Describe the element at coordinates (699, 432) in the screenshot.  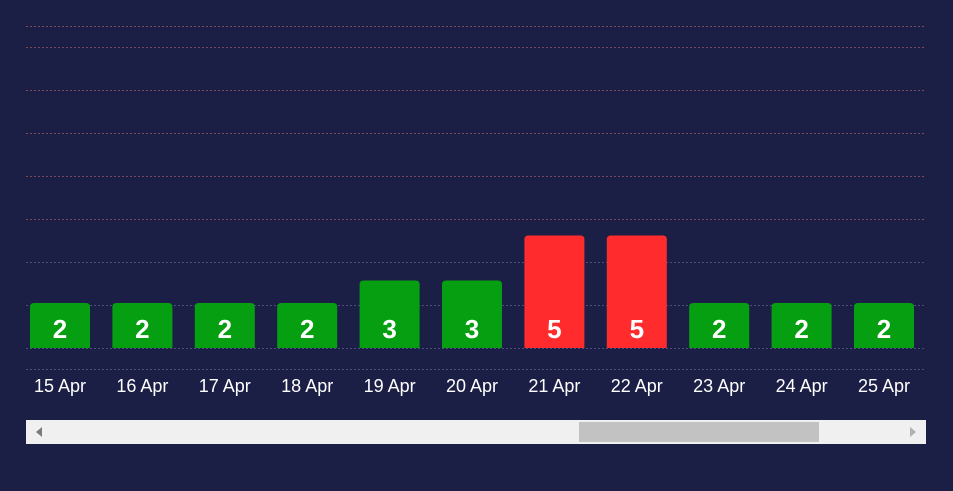
I see `scrollbar-thumb` at that location.